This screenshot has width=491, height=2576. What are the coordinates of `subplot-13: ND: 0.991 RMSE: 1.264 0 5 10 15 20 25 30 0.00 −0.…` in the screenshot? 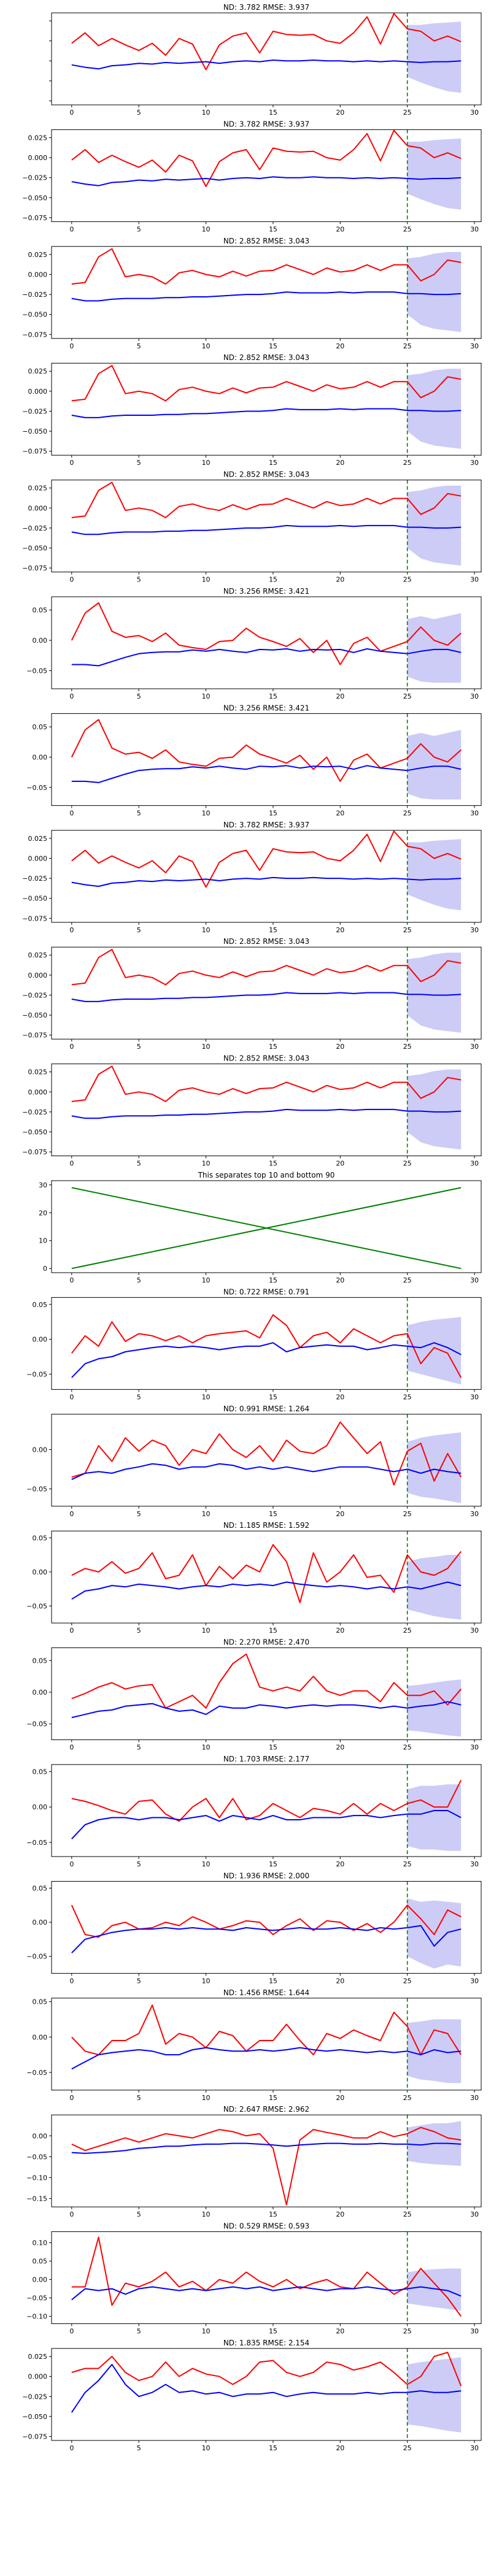 It's located at (254, 1461).